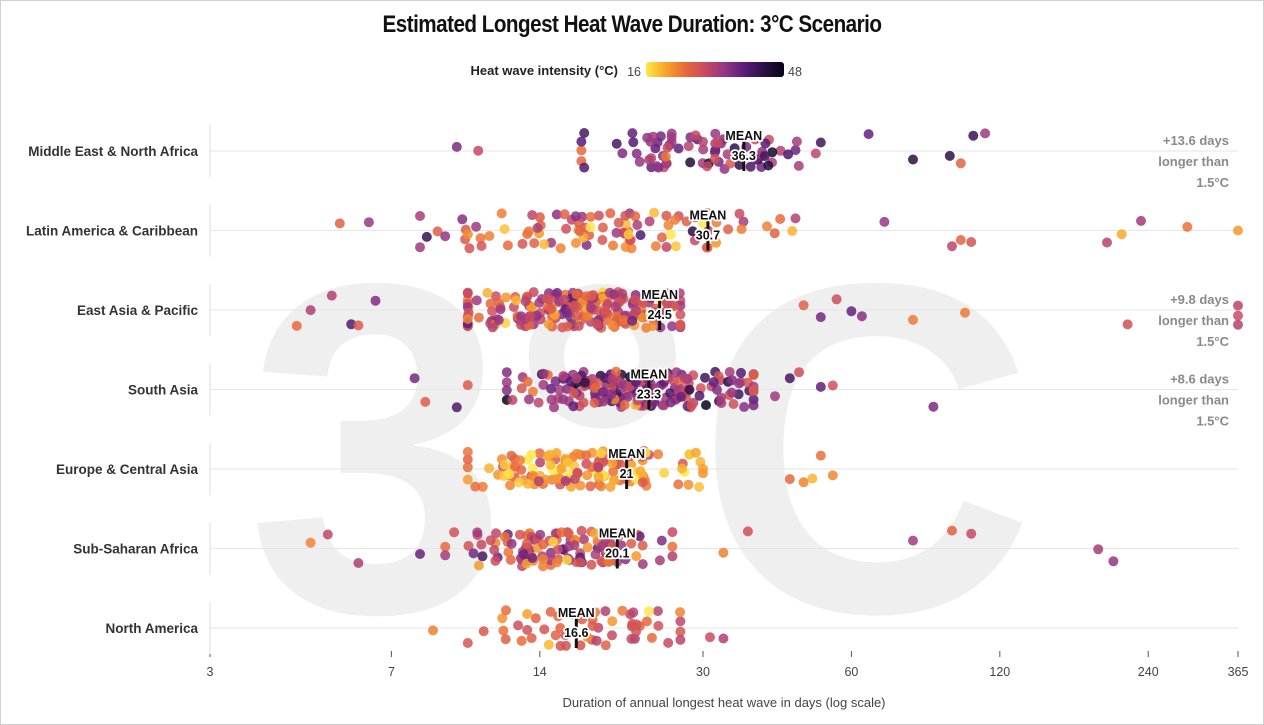  I want to click on region-row: Sub-Saharan Africa MEAN 20.1, so click(655, 548).